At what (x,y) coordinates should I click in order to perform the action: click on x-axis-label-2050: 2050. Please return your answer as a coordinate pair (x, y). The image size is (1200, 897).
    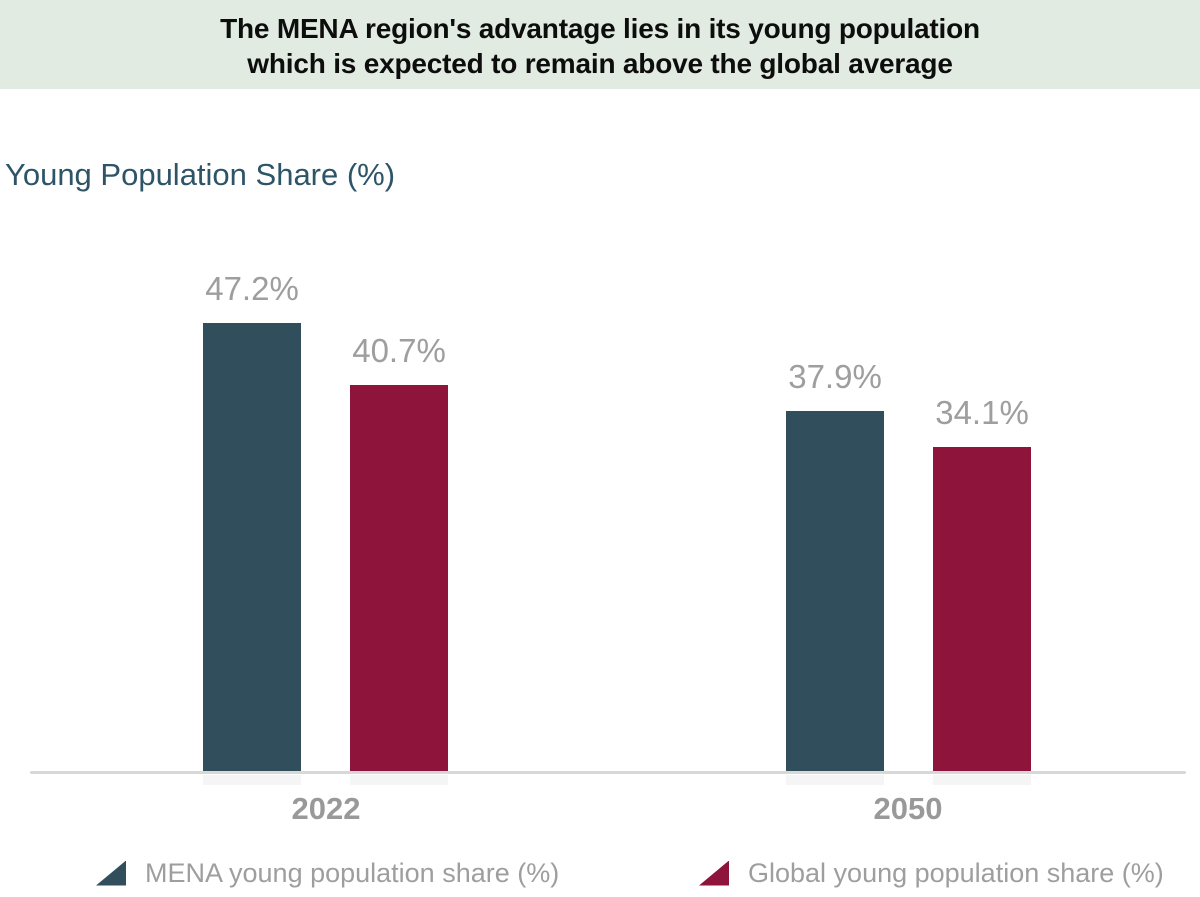
    Looking at the image, I should click on (908, 808).